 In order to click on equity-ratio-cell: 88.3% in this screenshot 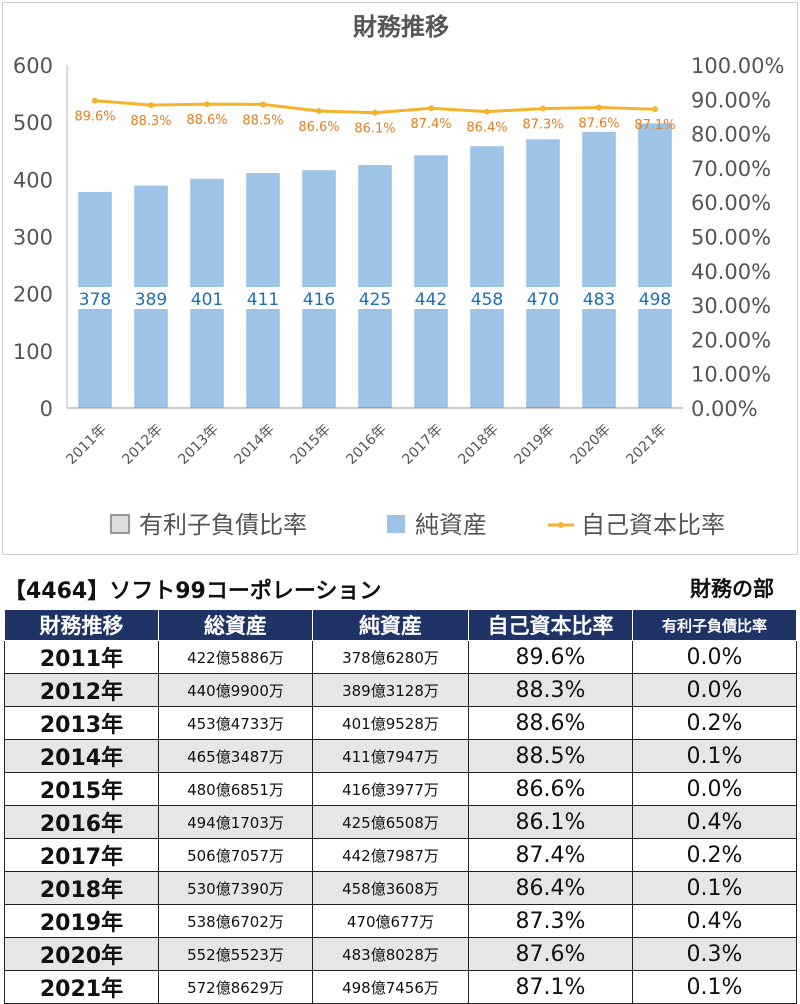, I will do `click(551, 690)`.